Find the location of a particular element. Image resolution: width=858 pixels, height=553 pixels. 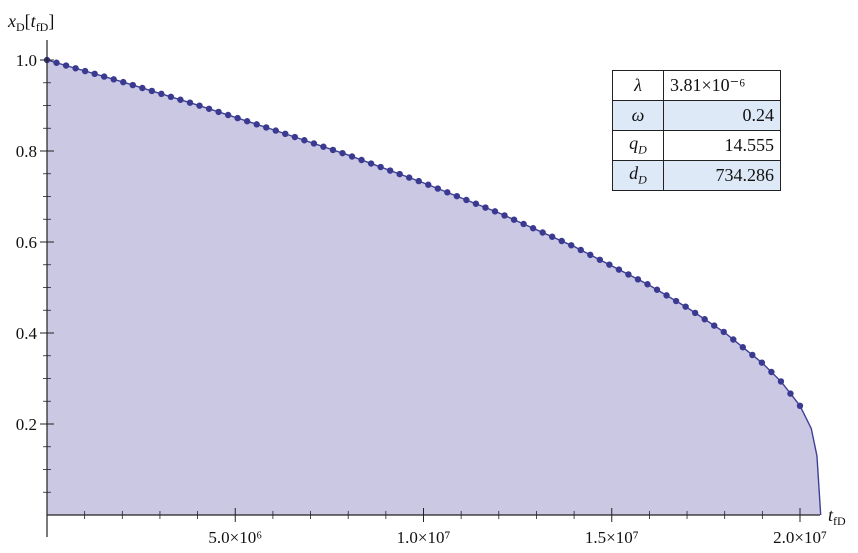

x-tick-label: 5.0×10⁶ is located at coordinates (235, 537).